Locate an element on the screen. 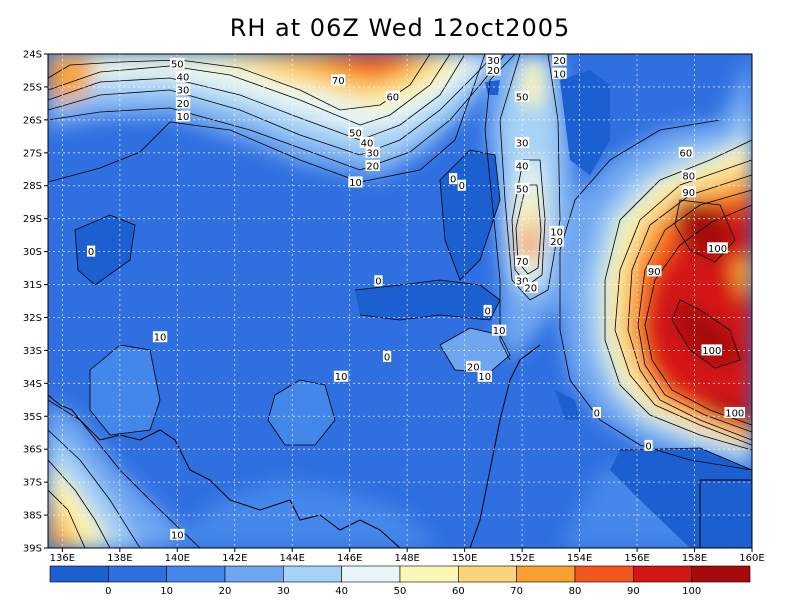  lon-tick-label: 140E is located at coordinates (177, 558).